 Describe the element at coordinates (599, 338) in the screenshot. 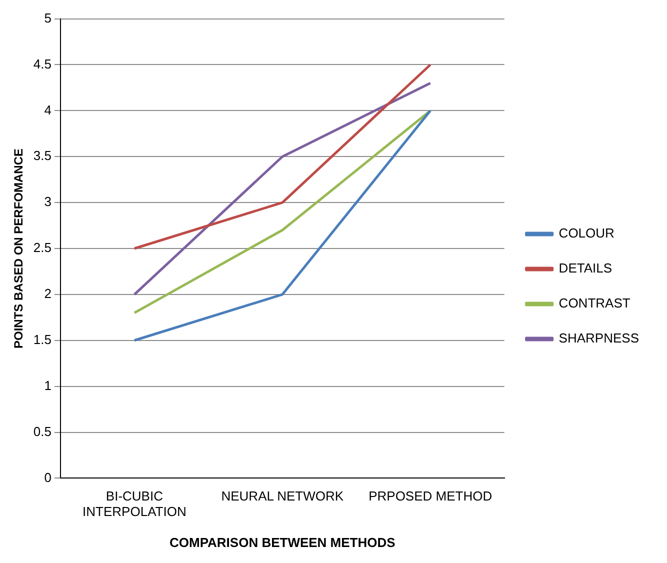

I see `legend-label: SHARPNESS` at that location.